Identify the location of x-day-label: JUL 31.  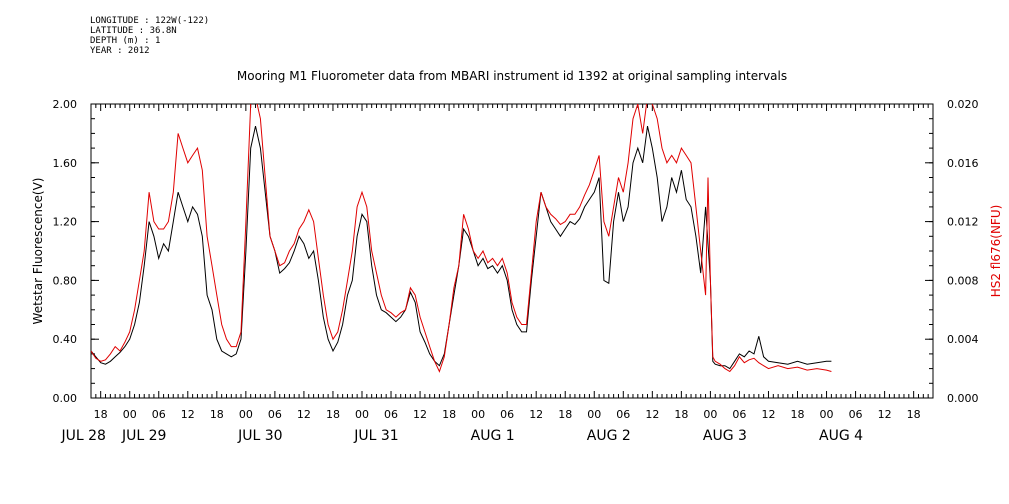
(375, 436).